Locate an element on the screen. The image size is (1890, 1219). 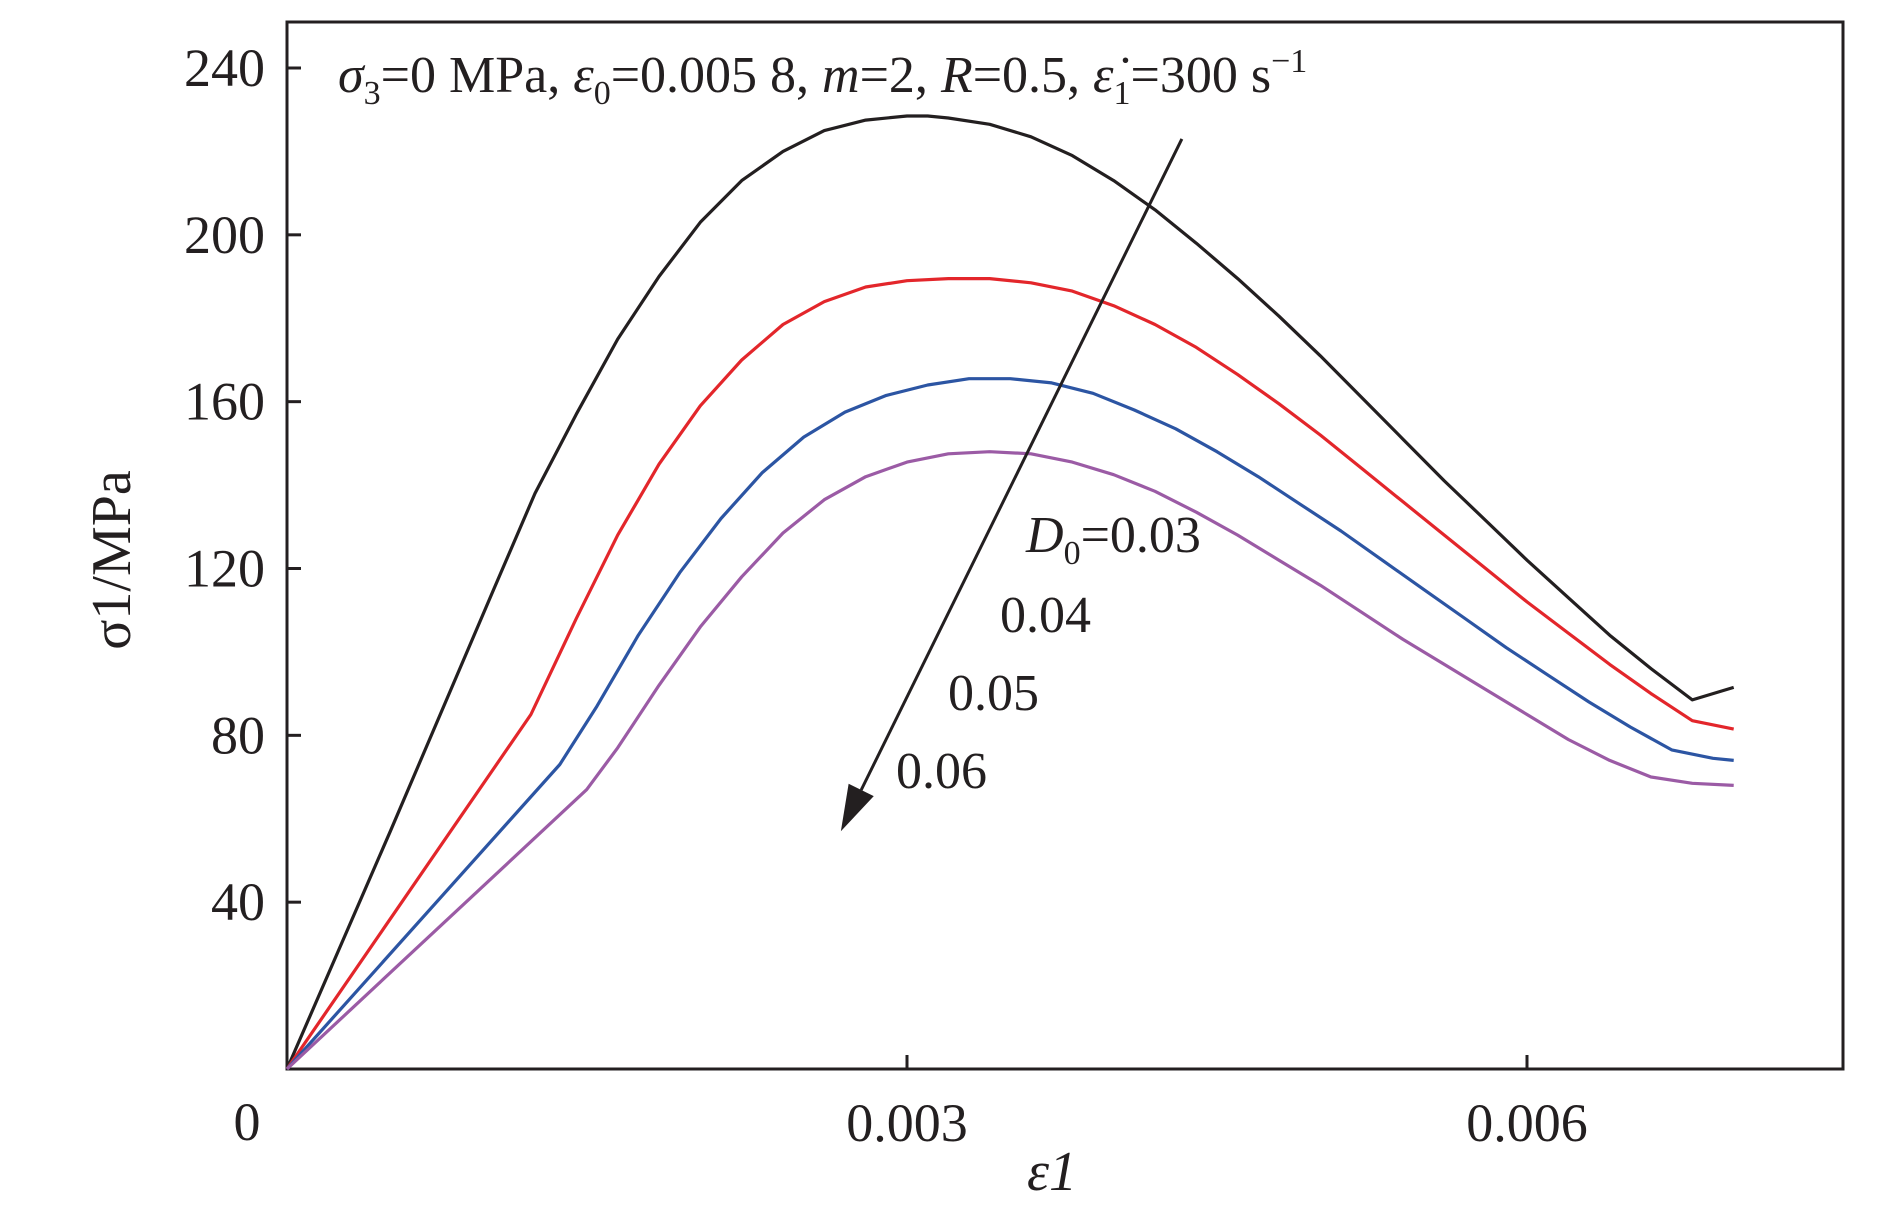
y-axis-ticks: 40 80 120 160 200 240 is located at coordinates (242, 485).